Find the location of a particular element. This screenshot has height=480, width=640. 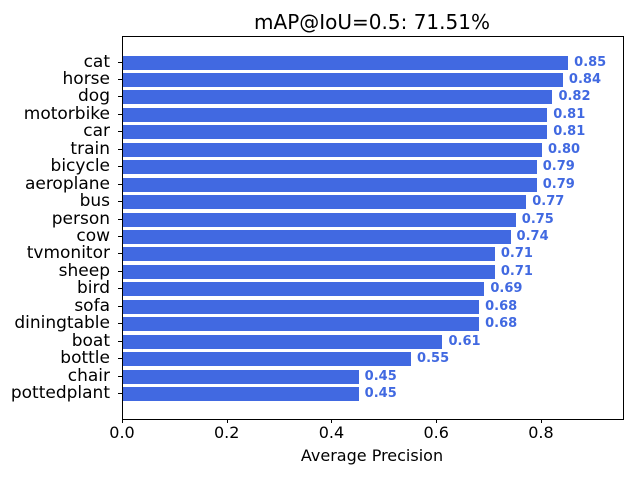

y-tick-label-aeroplane: aeroplane is located at coordinates (67, 183).